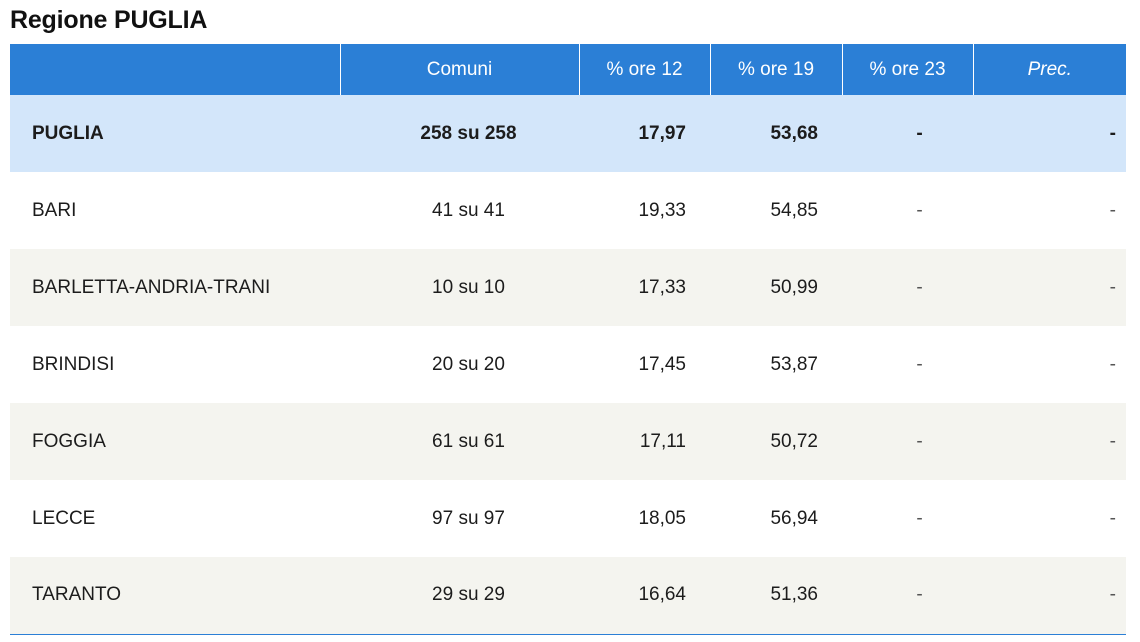 This screenshot has width=1140, height=642. Describe the element at coordinates (1112, 133) in the screenshot. I see `region-prec: -` at that location.